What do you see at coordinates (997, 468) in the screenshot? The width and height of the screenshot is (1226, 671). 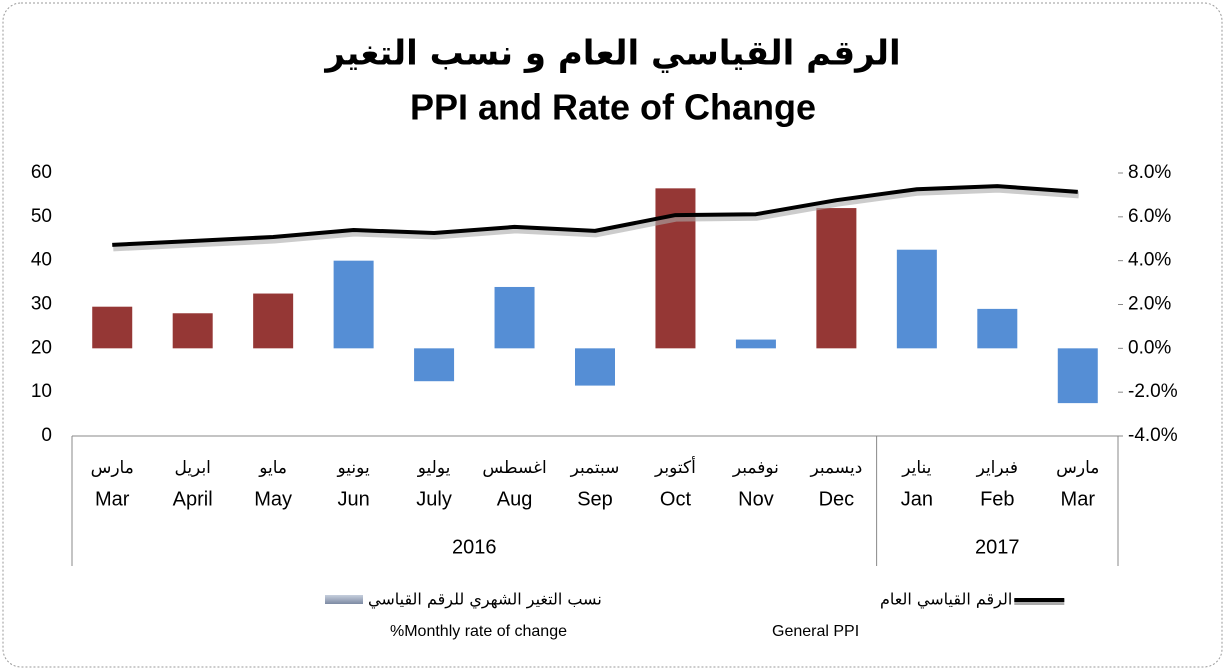 I see `x-tick-label: فبراير` at bounding box center [997, 468].